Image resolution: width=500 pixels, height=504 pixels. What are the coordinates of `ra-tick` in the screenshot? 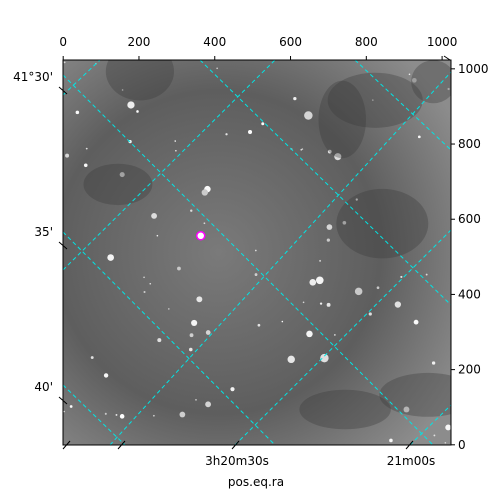 It's located at (235, 445).